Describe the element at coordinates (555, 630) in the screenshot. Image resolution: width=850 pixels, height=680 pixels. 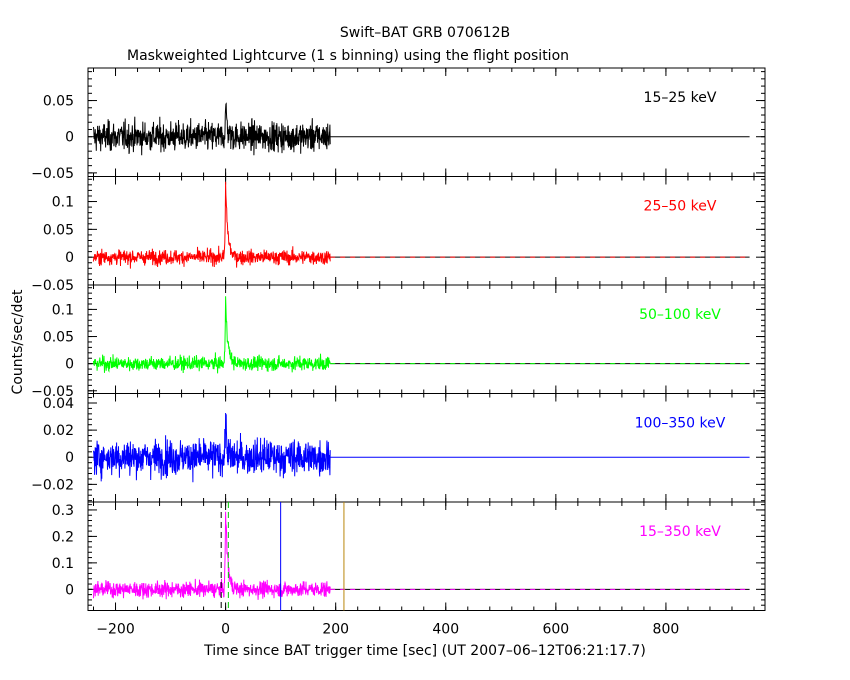
I see `x-tick-label: 600` at that location.